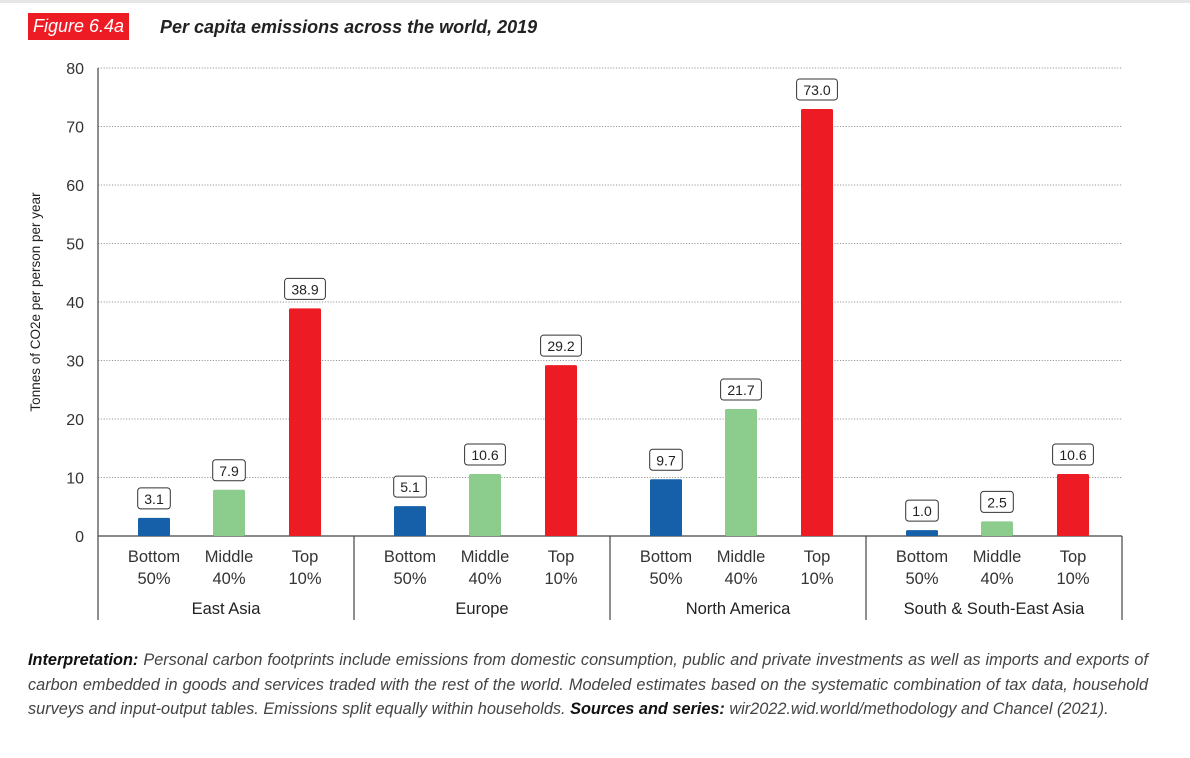 This screenshot has width=1190, height=758. I want to click on y-tick-label: 50, so click(75, 245).